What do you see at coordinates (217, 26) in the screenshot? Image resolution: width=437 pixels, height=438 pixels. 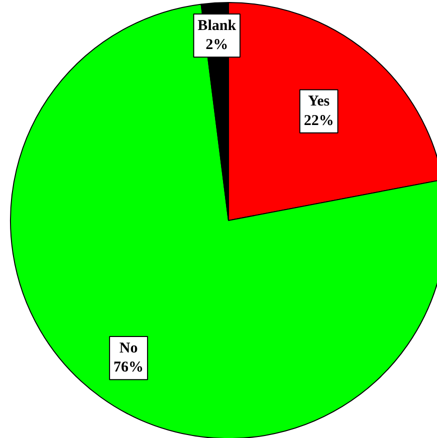 I see `slice-label: Blank` at bounding box center [217, 26].